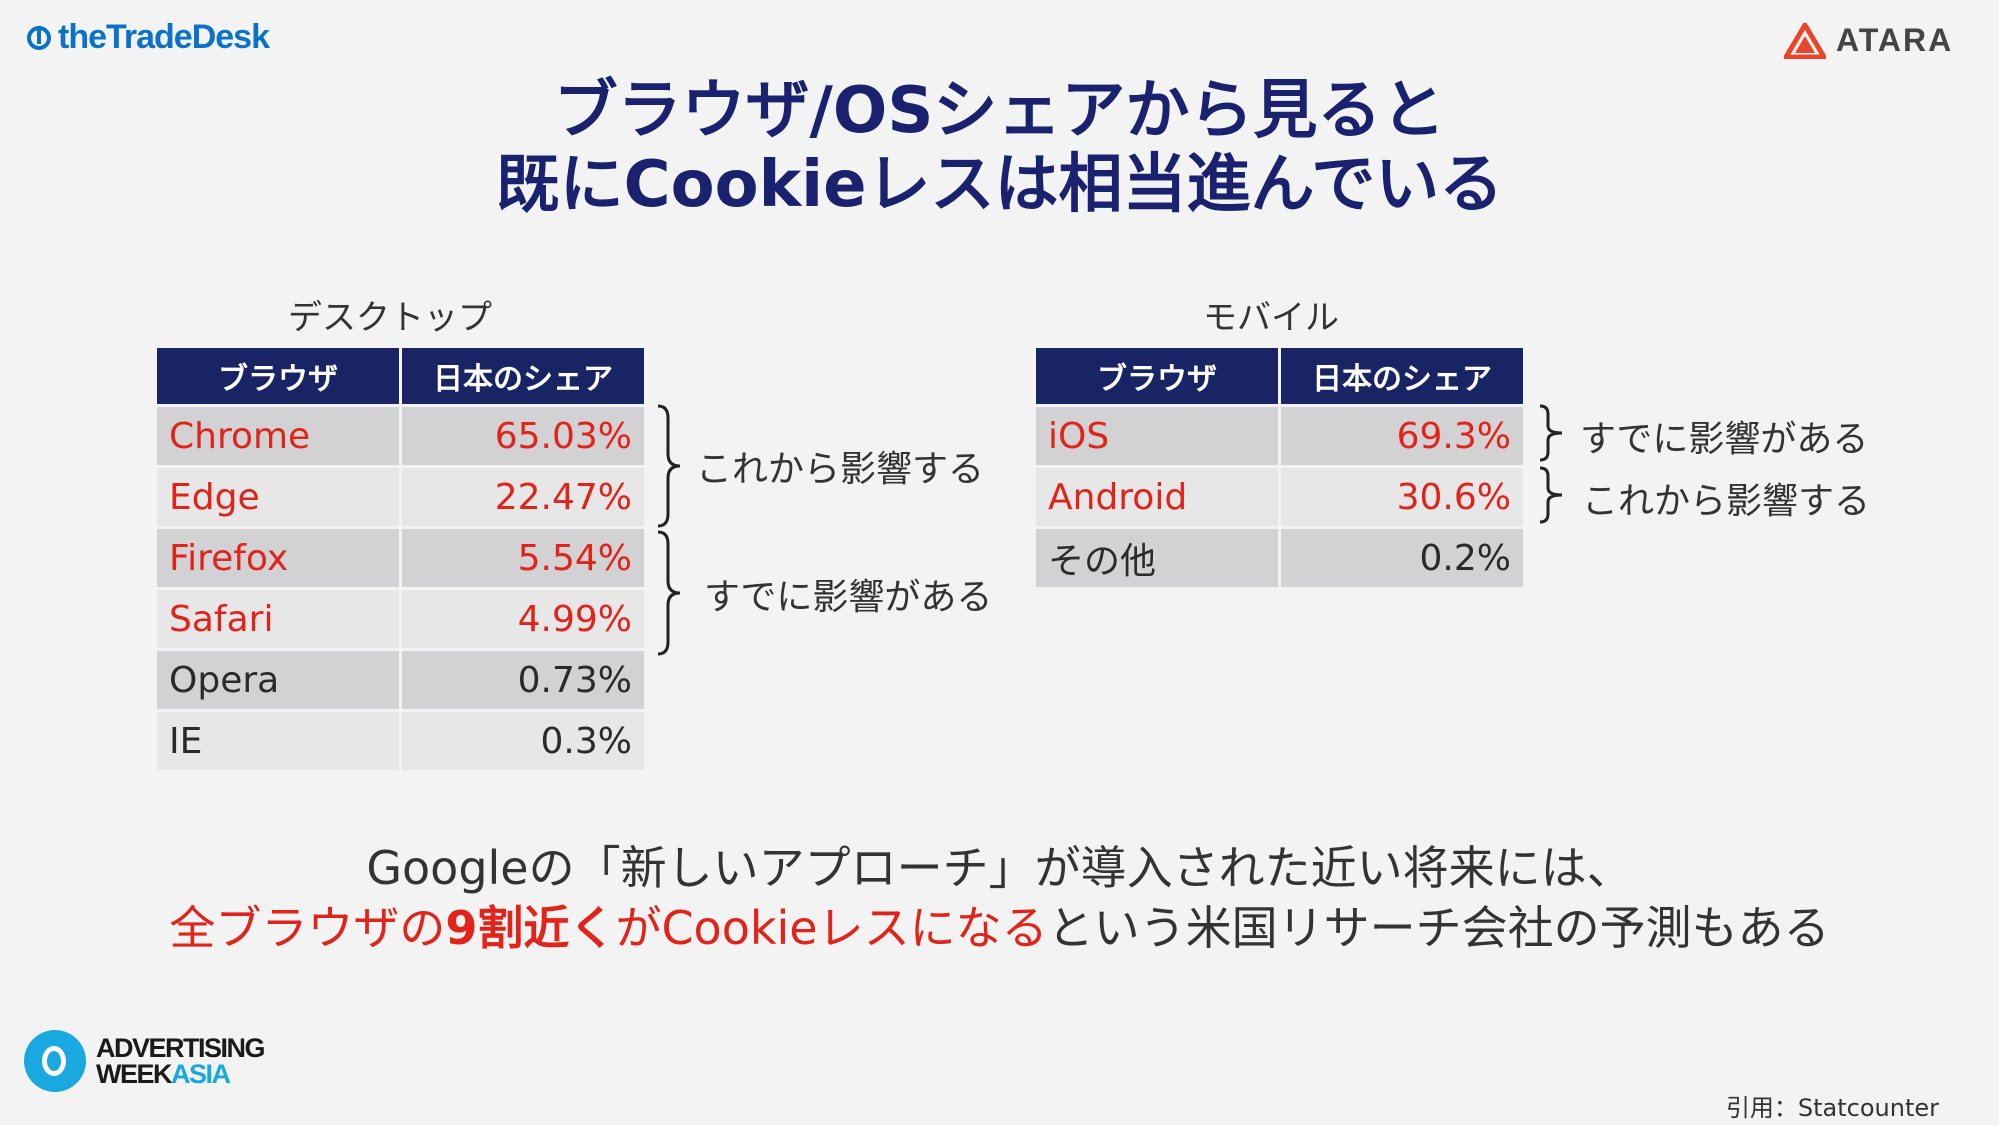 Image resolution: width=1999 pixels, height=1125 pixels. What do you see at coordinates (1895, 40) in the screenshot?
I see `atara-logo-text: ATARA` at bounding box center [1895, 40].